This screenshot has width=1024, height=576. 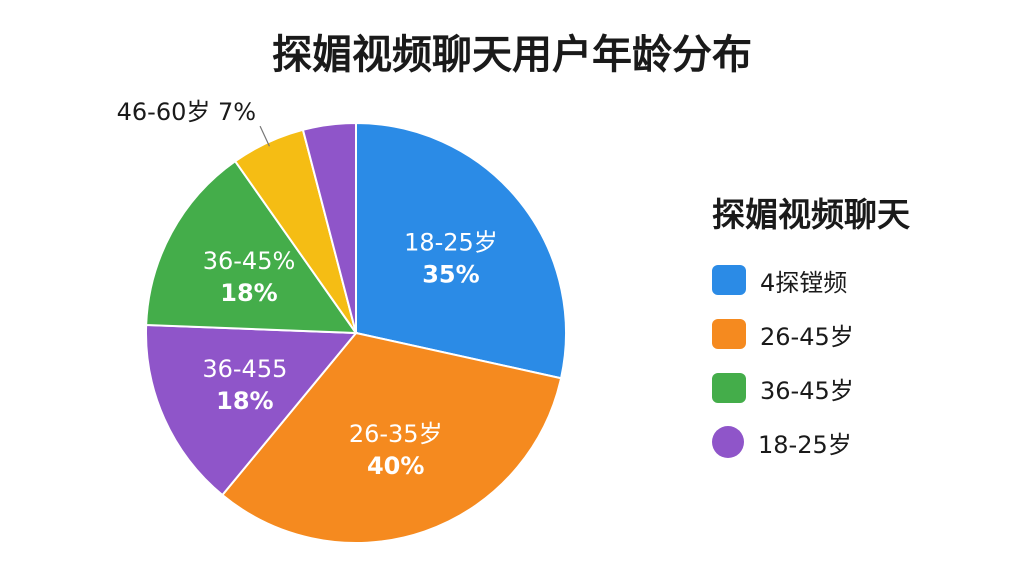 What do you see at coordinates (244, 369) in the screenshot?
I see `slice-label: 36-455` at bounding box center [244, 369].